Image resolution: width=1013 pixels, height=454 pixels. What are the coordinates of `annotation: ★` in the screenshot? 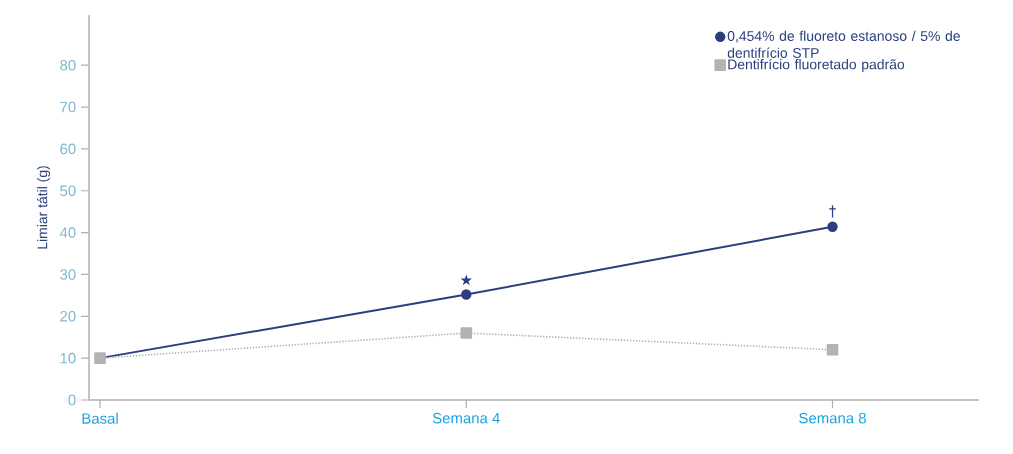 It's located at (466, 280).